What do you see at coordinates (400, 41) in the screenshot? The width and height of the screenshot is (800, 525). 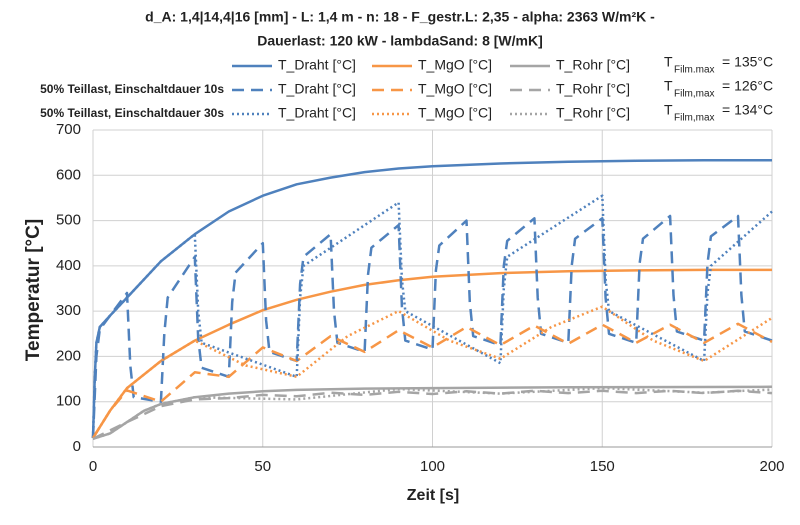 I see `chart-title: Dauerlast: 120 kW - lambdaSand: 8 [W/mK]` at bounding box center [400, 41].